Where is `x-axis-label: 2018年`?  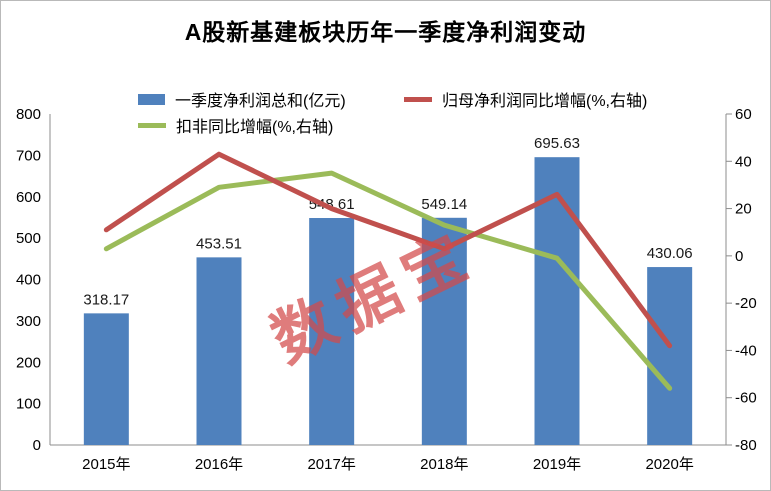
x-axis-label: 2018年 is located at coordinates (444, 464).